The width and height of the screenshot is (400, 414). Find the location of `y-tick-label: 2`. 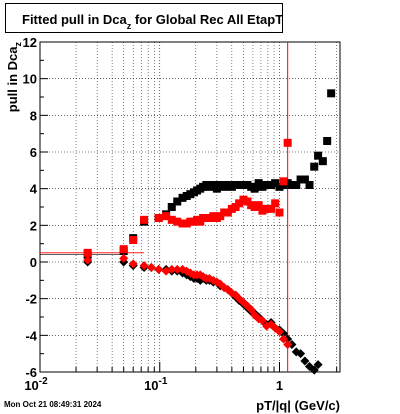

y-tick-label: 2 is located at coordinates (33, 225).